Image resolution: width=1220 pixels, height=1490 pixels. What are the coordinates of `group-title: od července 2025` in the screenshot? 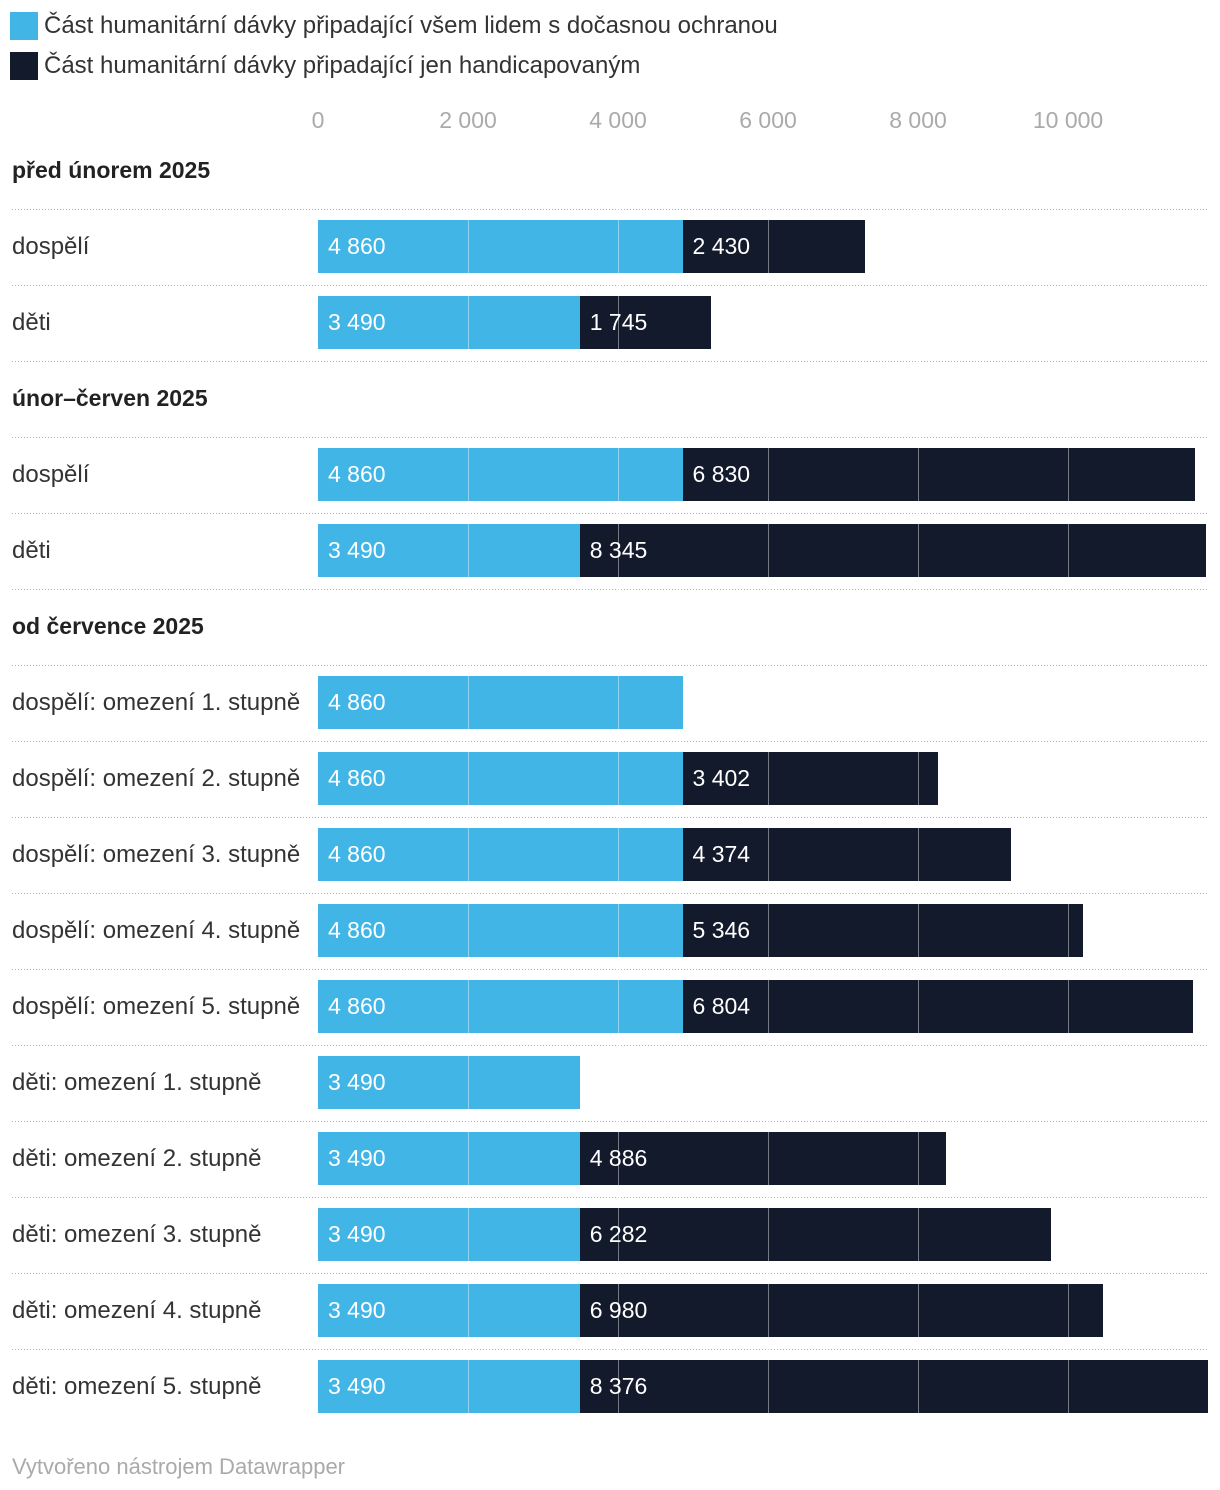 It's located at (108, 626).